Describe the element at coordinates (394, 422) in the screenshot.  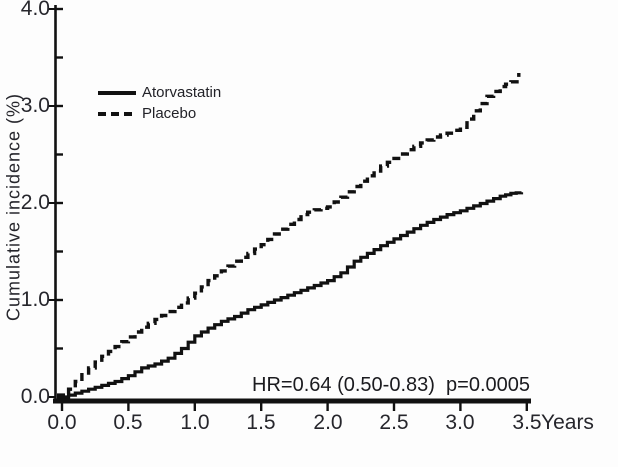
I see `x-tick-label: 2.5` at that location.